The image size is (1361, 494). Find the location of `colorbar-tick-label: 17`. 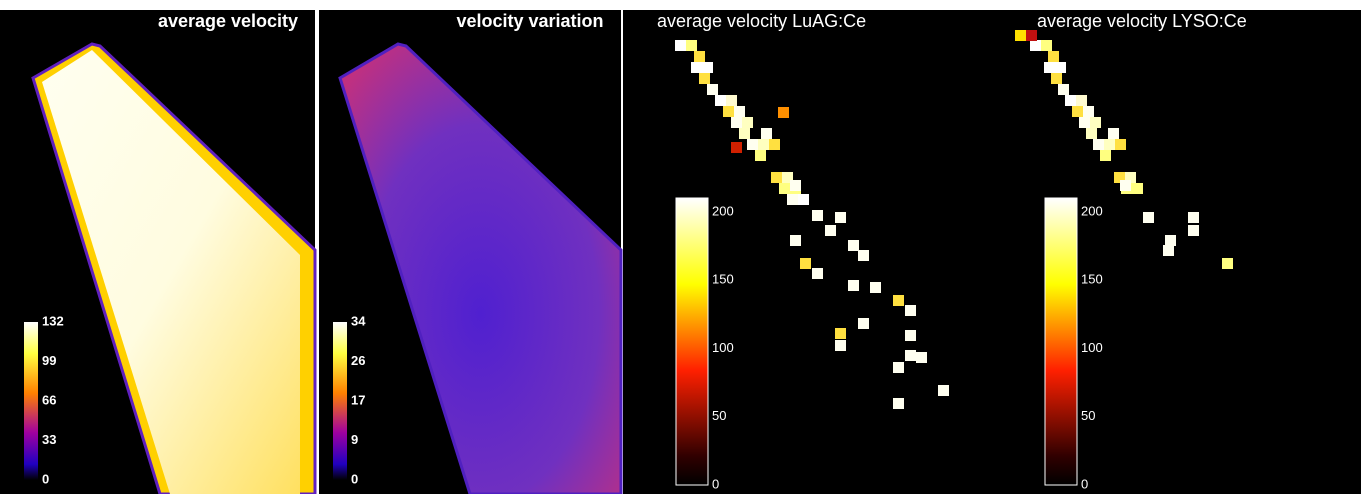

colorbar-tick-label: 17 is located at coordinates (358, 399).